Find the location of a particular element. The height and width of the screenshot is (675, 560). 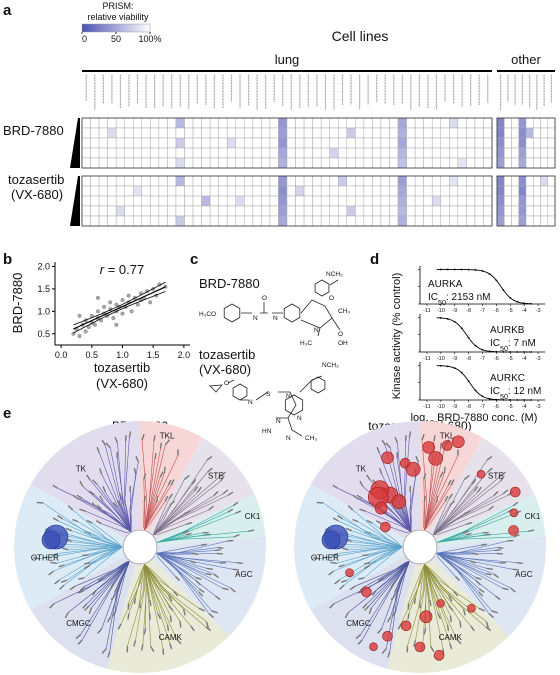

kinase-group-sector is located at coordinates (168, 610).